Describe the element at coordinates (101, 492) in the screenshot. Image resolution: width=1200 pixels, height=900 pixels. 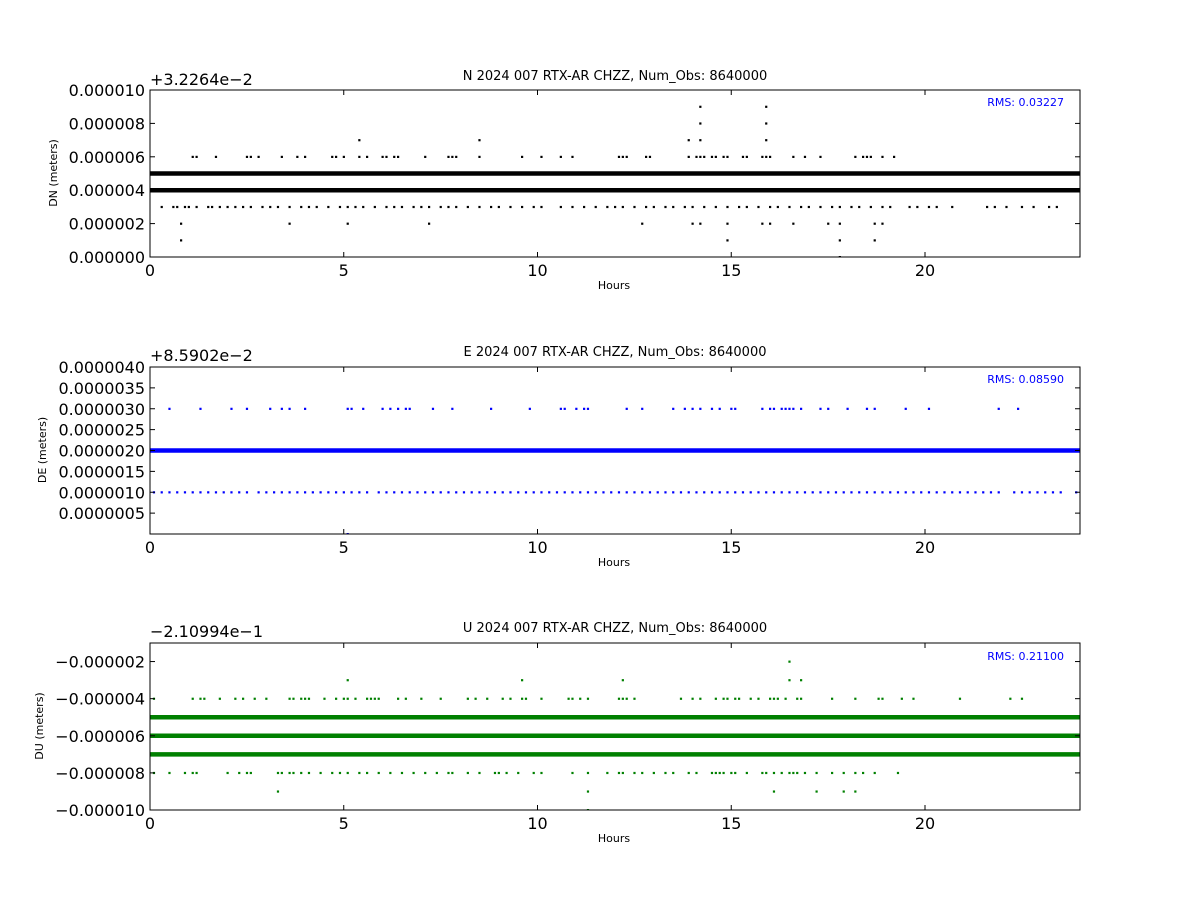
I see `east-y-tick-label: 0.0000010` at that location.